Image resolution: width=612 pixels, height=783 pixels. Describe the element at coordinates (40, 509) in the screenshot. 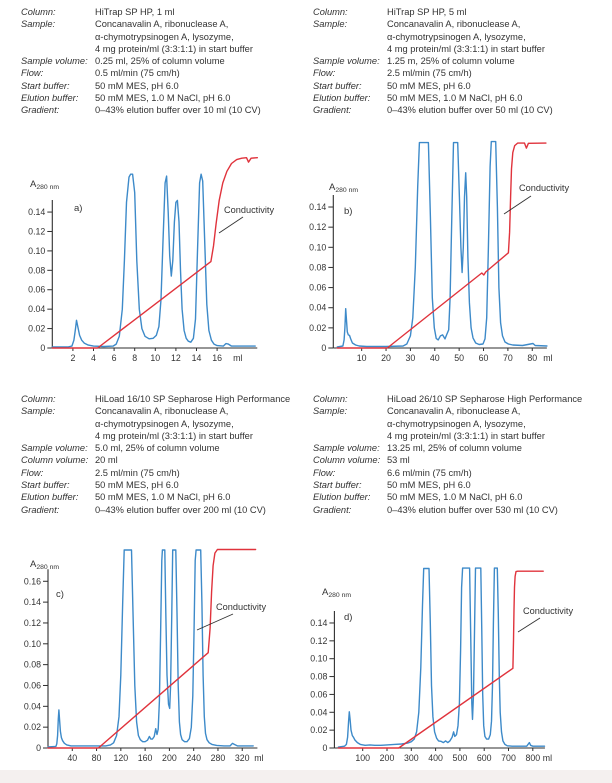

I see `meta-label: Gradient:` at that location.